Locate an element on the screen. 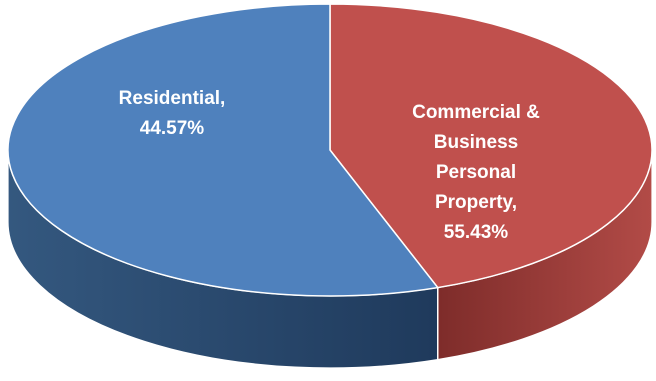  data-label-line: Property, is located at coordinates (476, 202).